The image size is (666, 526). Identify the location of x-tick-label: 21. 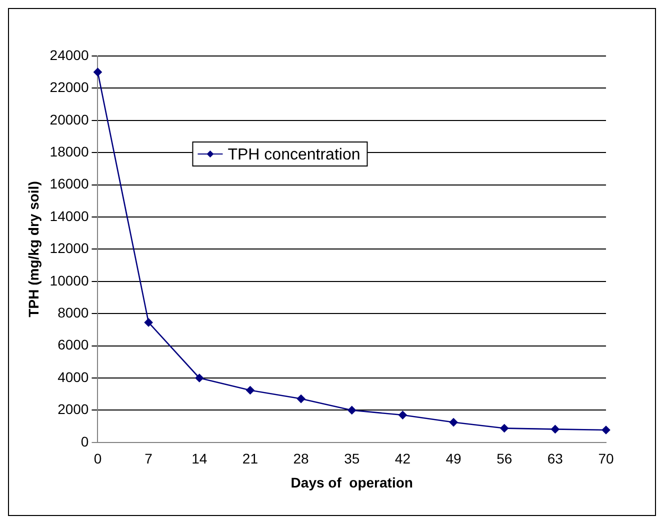
(250, 458).